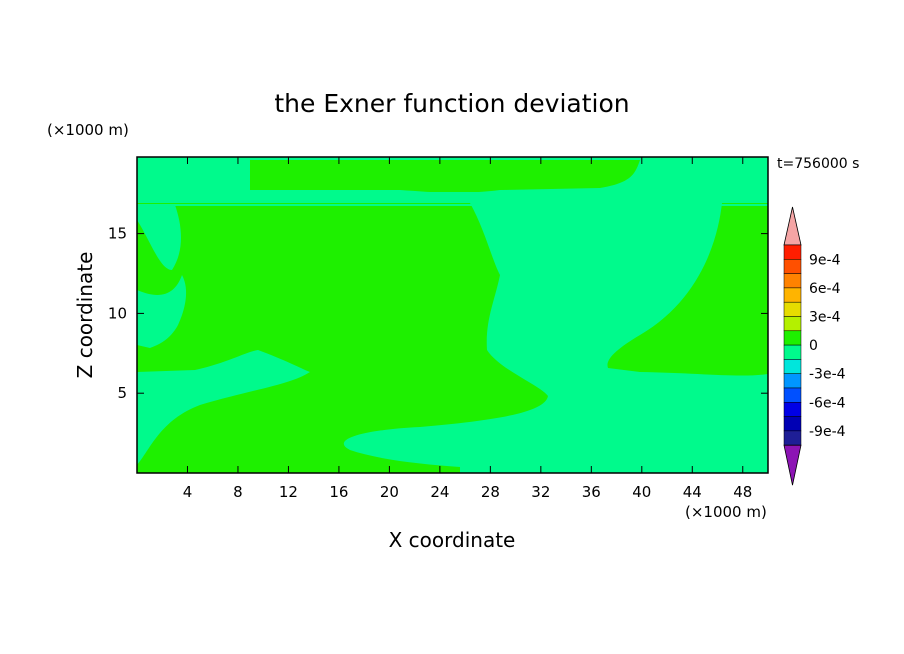 The image size is (904, 654). What do you see at coordinates (825, 289) in the screenshot?
I see `colorbar-tick-label: 6e-4` at bounding box center [825, 289].